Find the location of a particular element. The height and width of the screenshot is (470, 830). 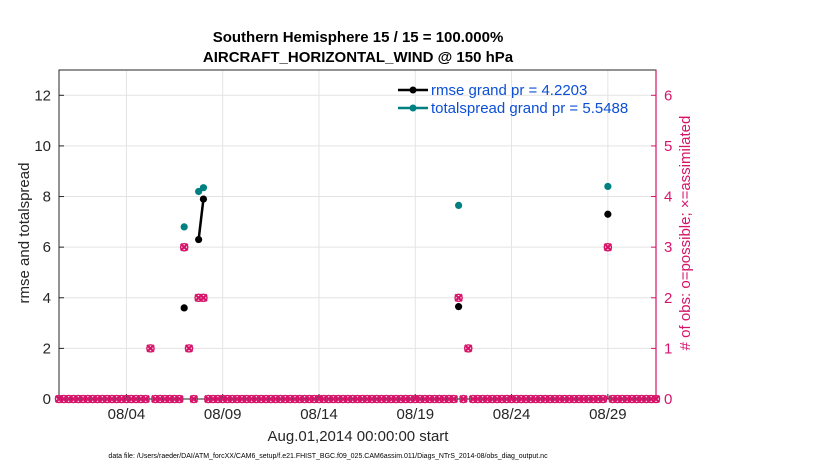

y-tick-label: 10 is located at coordinates (42, 146).